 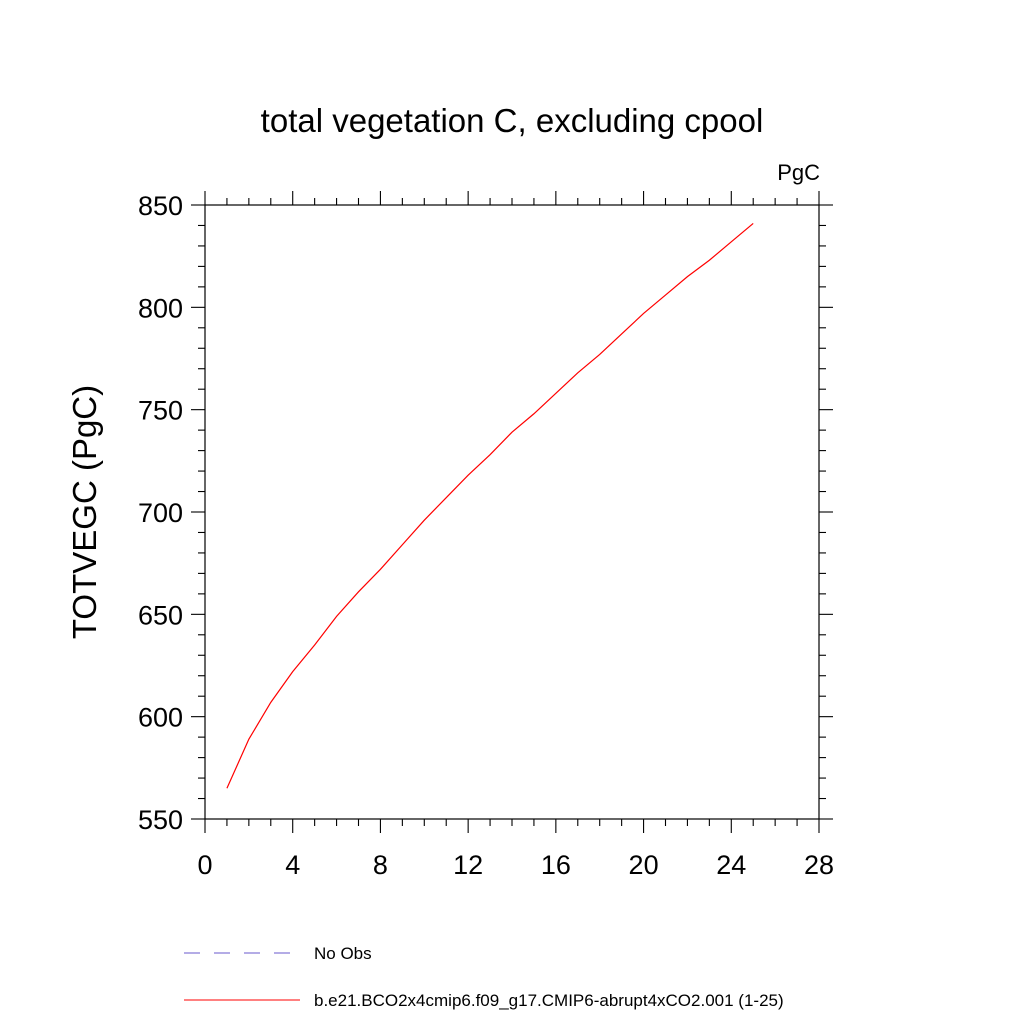 I want to click on x-tick-label: 0, so click(x=204, y=865).